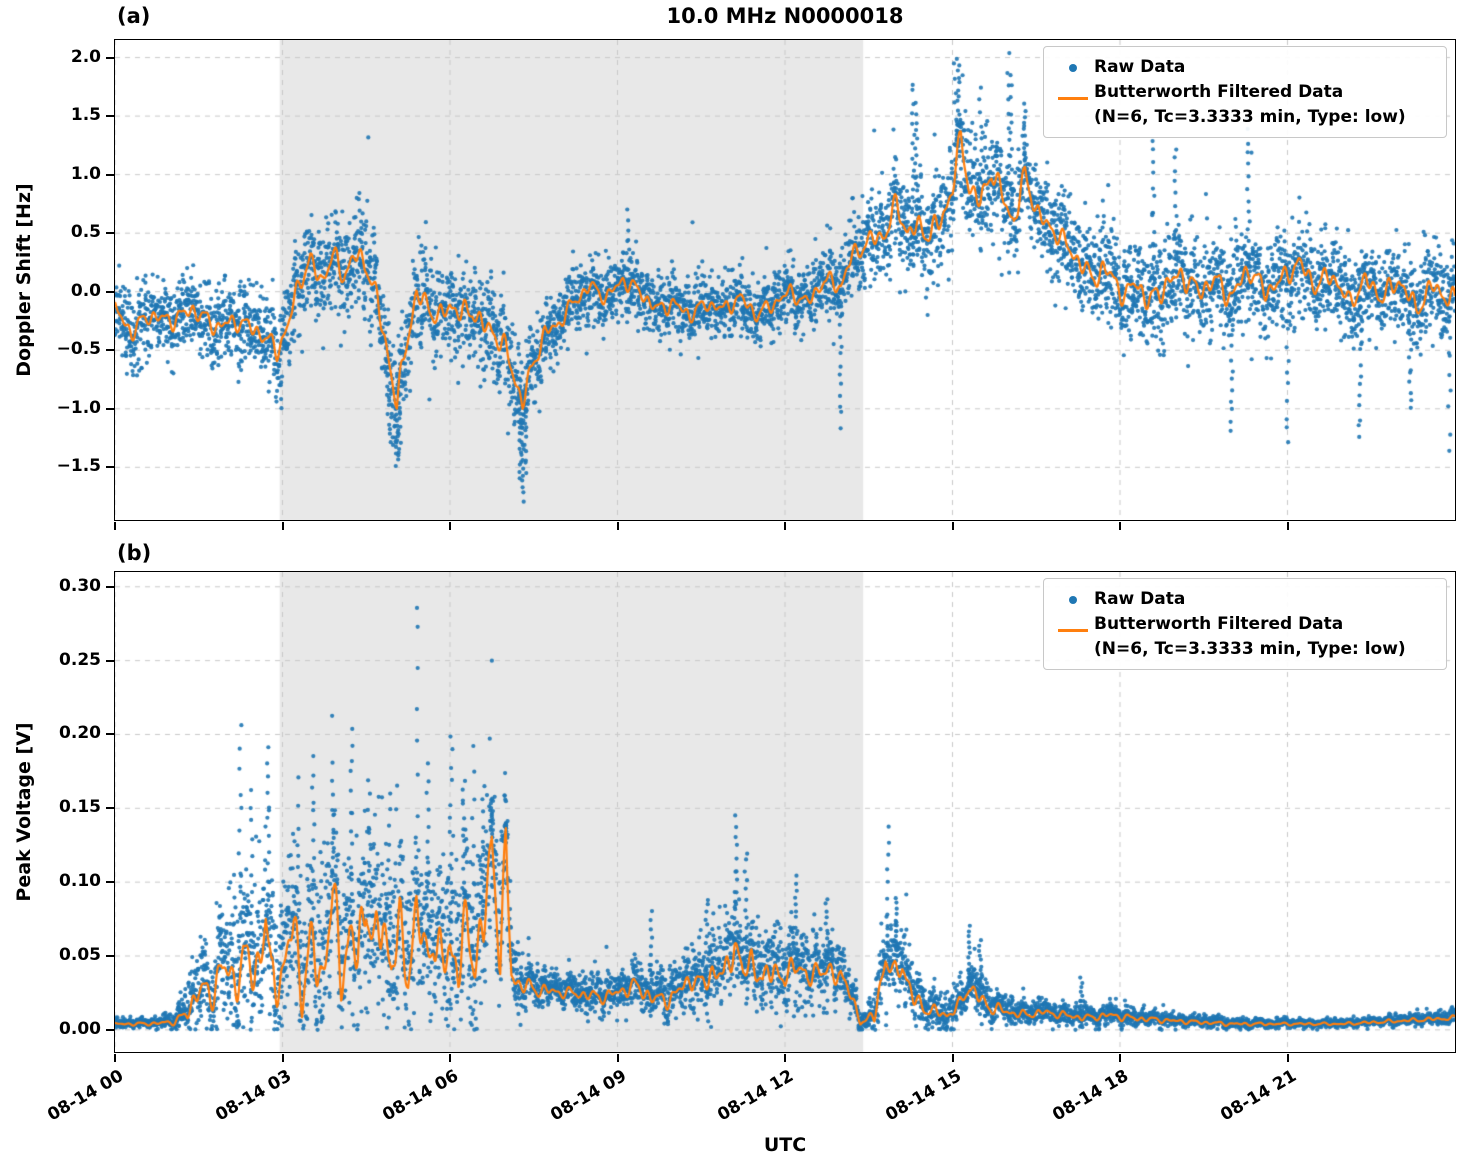 The image size is (1471, 1172). What do you see at coordinates (80, 733) in the screenshot?
I see `y-tick-label: 0.20` at bounding box center [80, 733].